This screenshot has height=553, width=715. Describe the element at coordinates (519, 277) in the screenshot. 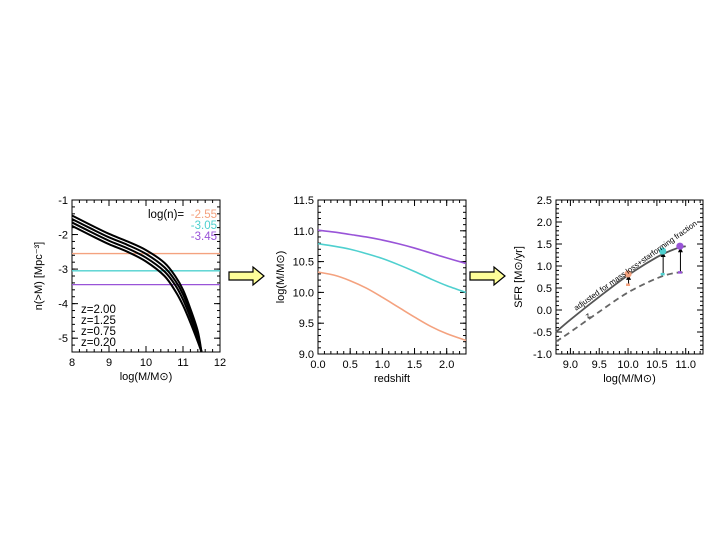

I see `y-axis-label: SFR [M⊙/yr]` at that location.